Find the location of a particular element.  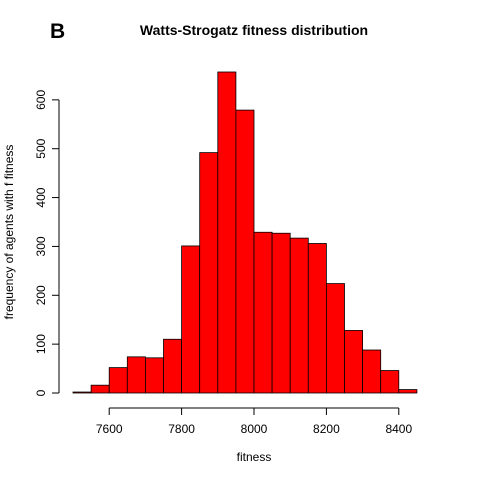

x-tick-label: 8400 is located at coordinates (398, 429).